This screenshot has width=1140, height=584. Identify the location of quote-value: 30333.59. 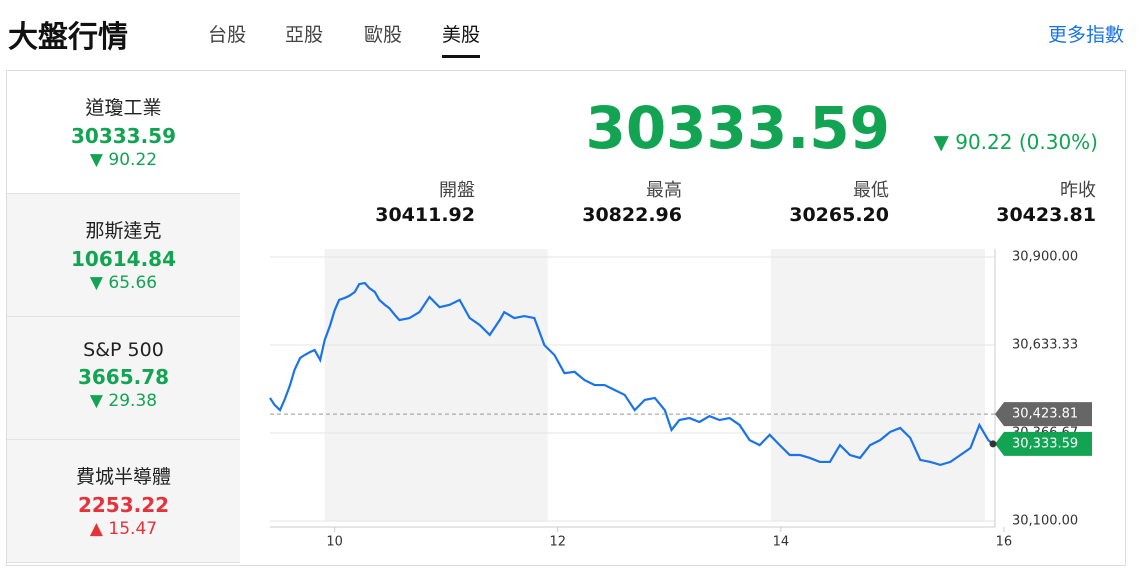
(737, 128).